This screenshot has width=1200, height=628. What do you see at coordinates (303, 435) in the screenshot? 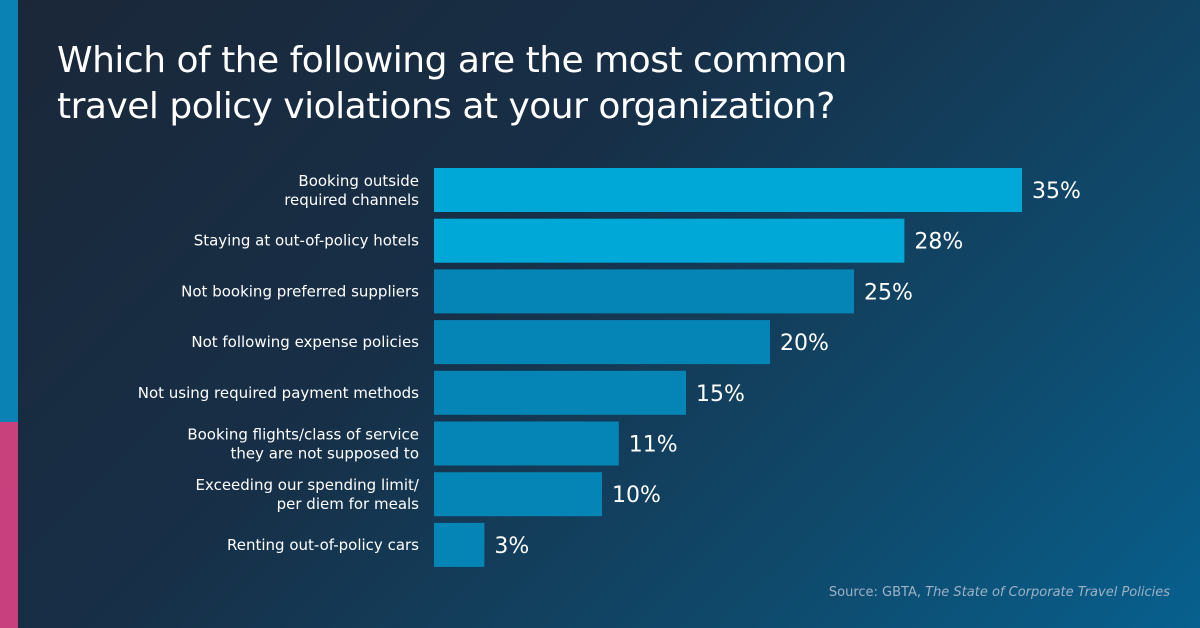
I see `category-label-6-line-1: Booking flights/class of service` at bounding box center [303, 435].